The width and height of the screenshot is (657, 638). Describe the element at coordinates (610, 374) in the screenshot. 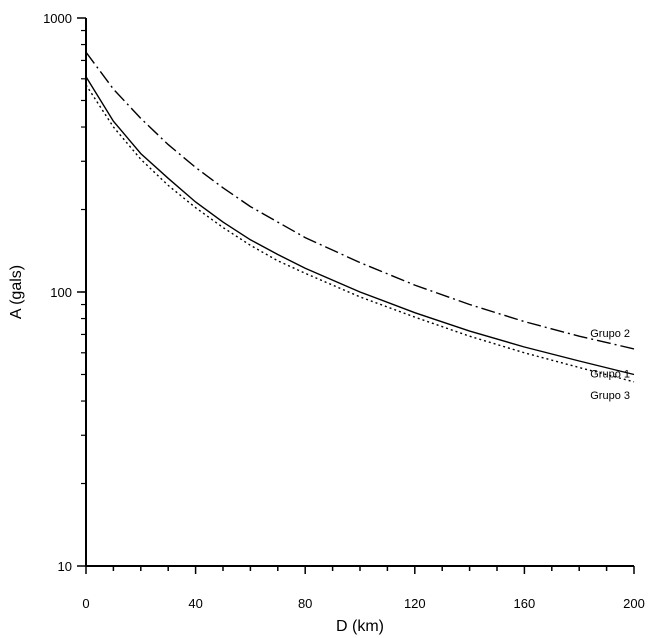

I see `series-label: Grupo 1` at that location.